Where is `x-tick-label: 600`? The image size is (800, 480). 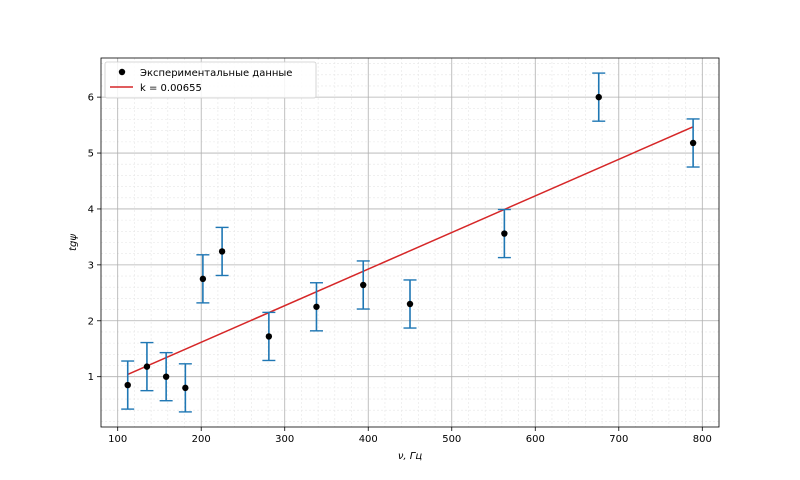 x-tick-label: 600 is located at coordinates (535, 439).